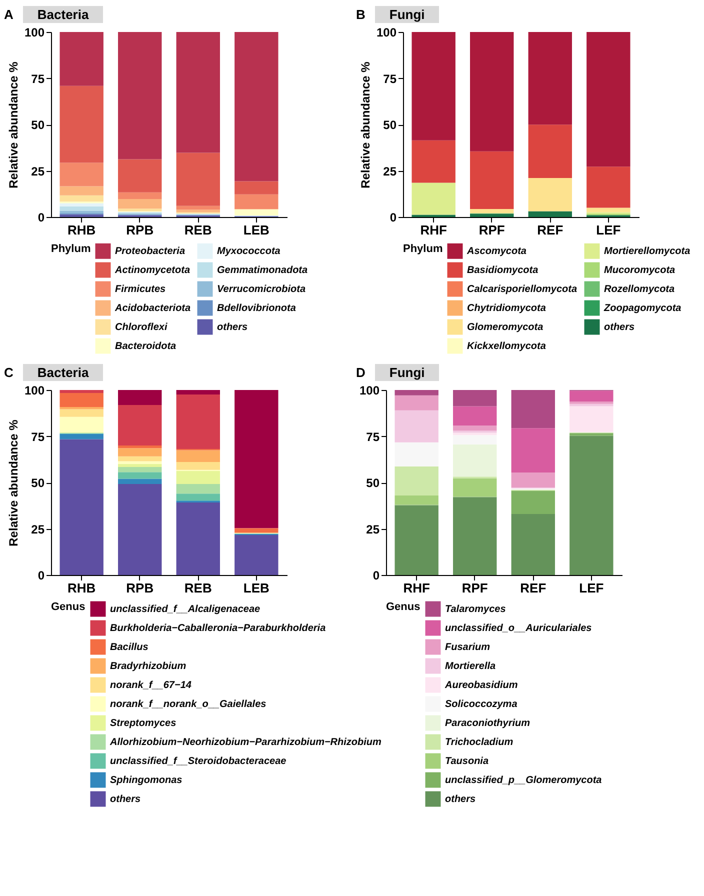  I want to click on x-tick-label: RPB, so click(140, 230).